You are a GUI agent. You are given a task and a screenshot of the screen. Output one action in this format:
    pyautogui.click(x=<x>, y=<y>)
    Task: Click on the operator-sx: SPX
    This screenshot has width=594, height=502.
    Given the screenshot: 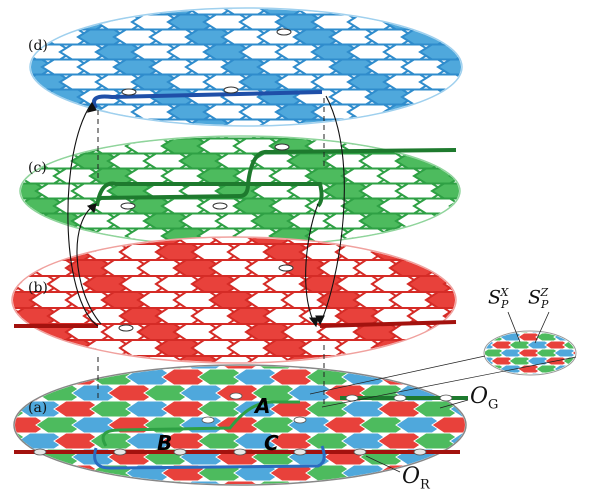 What is the action you would take?
    pyautogui.click(x=502, y=298)
    